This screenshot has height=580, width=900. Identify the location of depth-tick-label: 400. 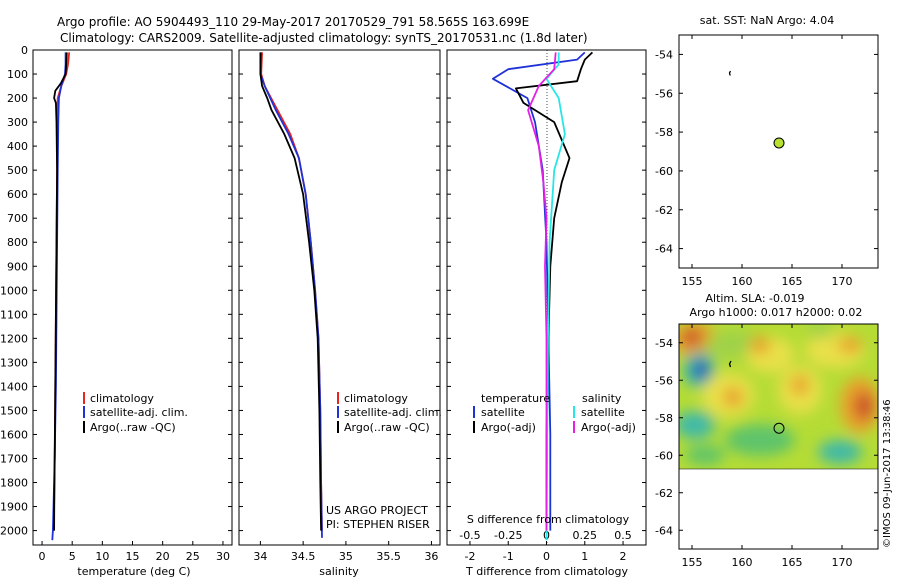
(17, 146).